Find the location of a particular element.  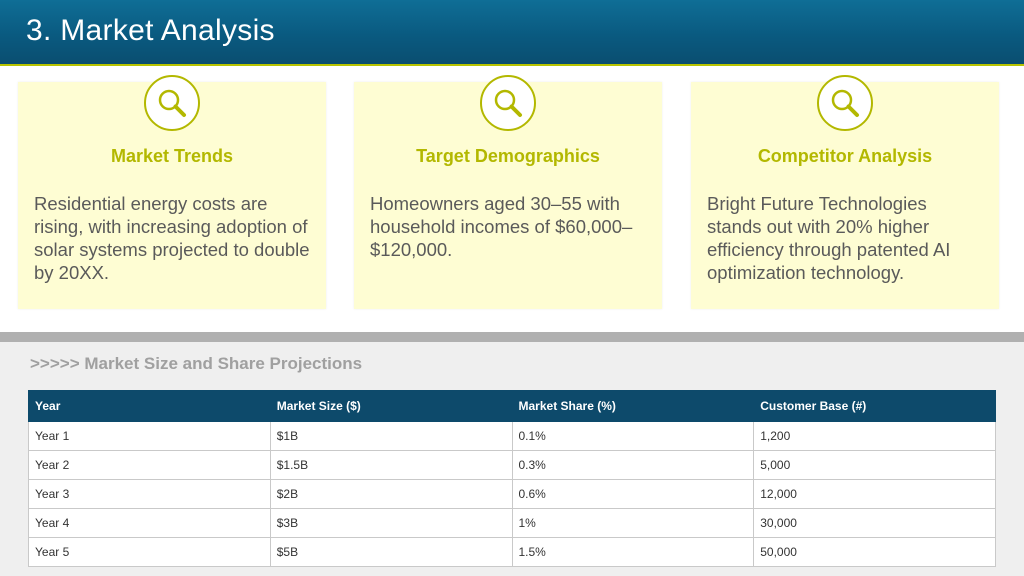

table-cell: Year 4 is located at coordinates (149, 523).